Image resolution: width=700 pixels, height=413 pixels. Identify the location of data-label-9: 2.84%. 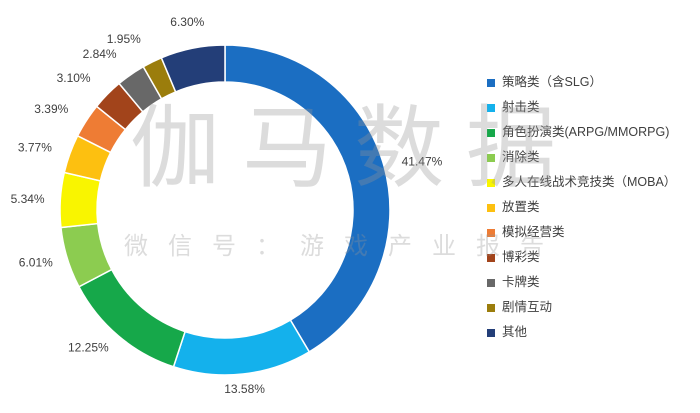
(100, 54).